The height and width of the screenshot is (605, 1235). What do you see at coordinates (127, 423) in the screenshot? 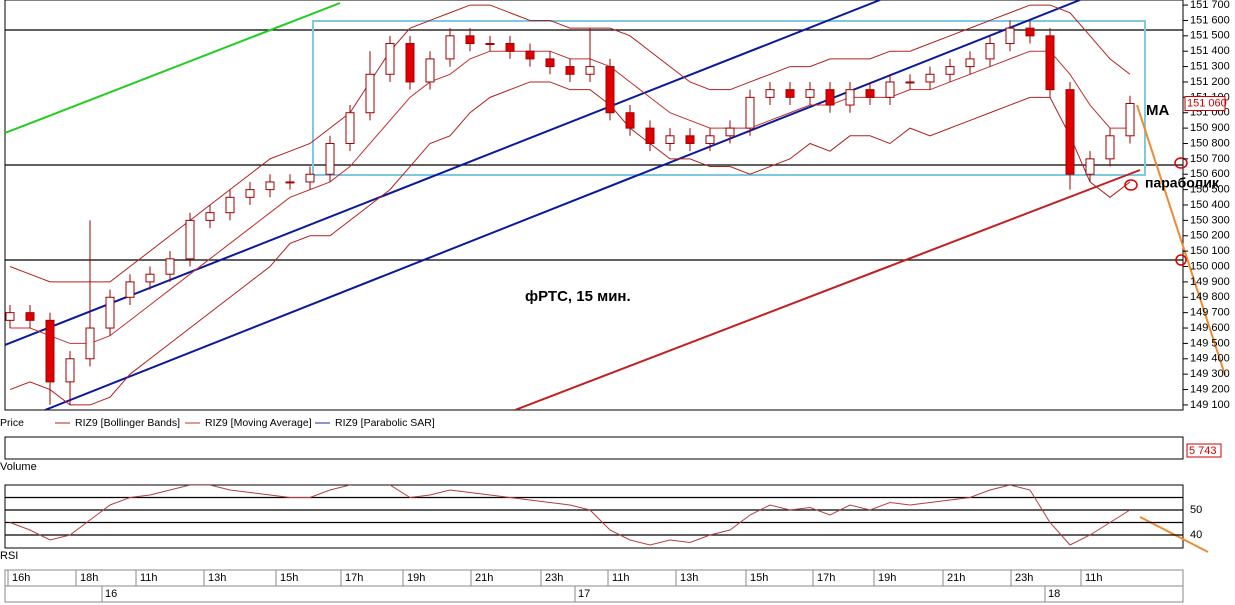
I see `legend-entry: RIZ9 [Bollinger Bands]` at bounding box center [127, 423].